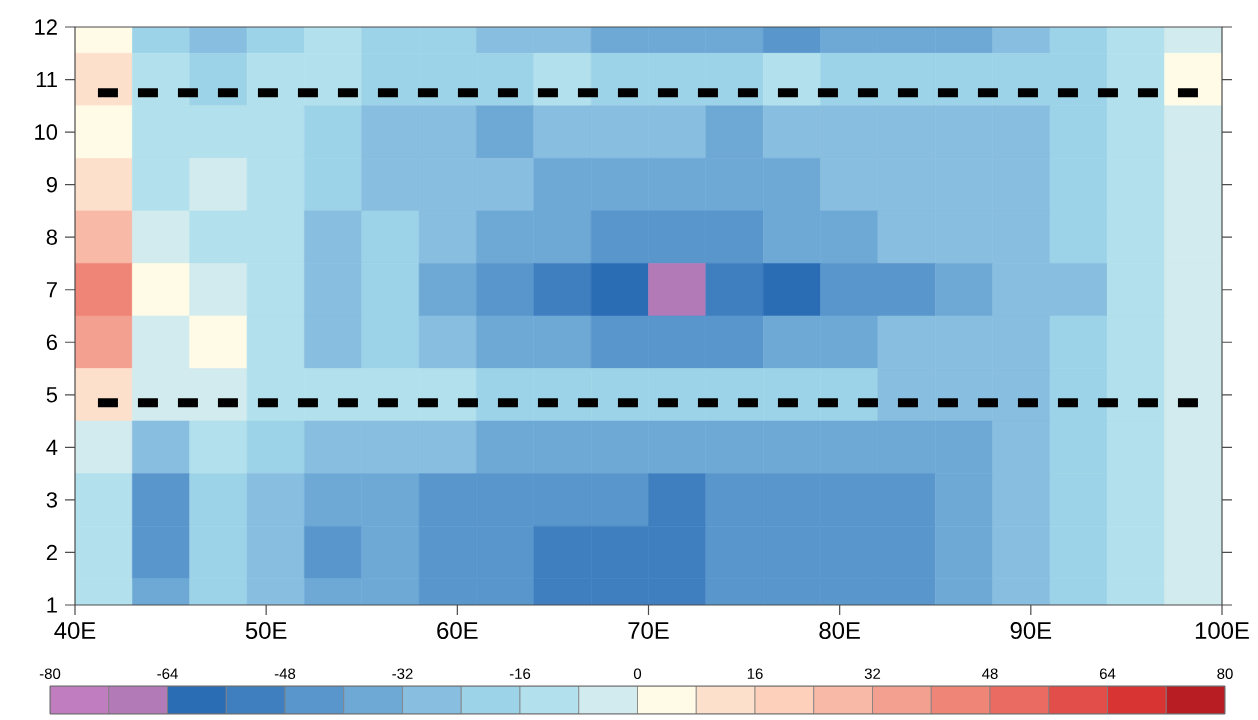 The height and width of the screenshot is (720, 1258). I want to click on color-bar-label: 64, so click(1107, 673).